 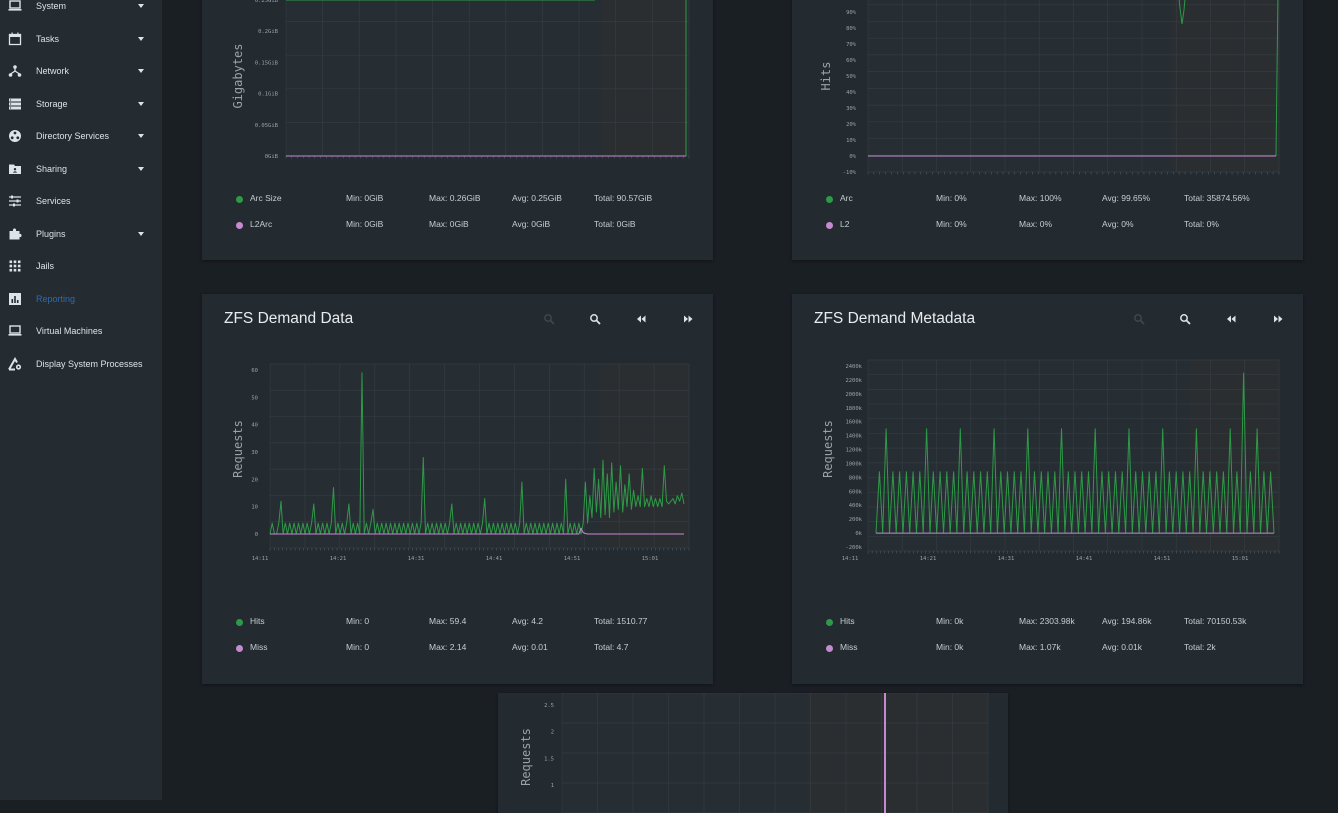 I want to click on reporting-icon, so click(x=15, y=298).